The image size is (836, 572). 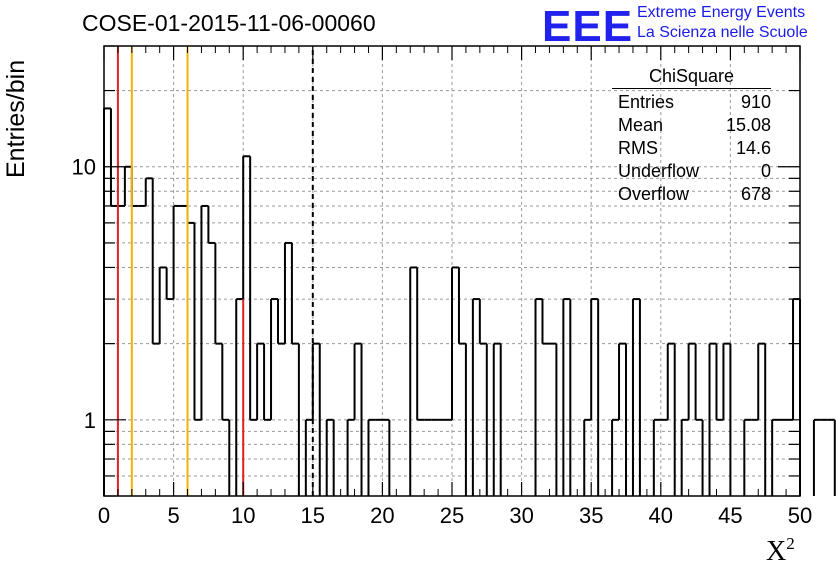 What do you see at coordinates (748, 125) in the screenshot?
I see `stats-value: 15.08` at bounding box center [748, 125].